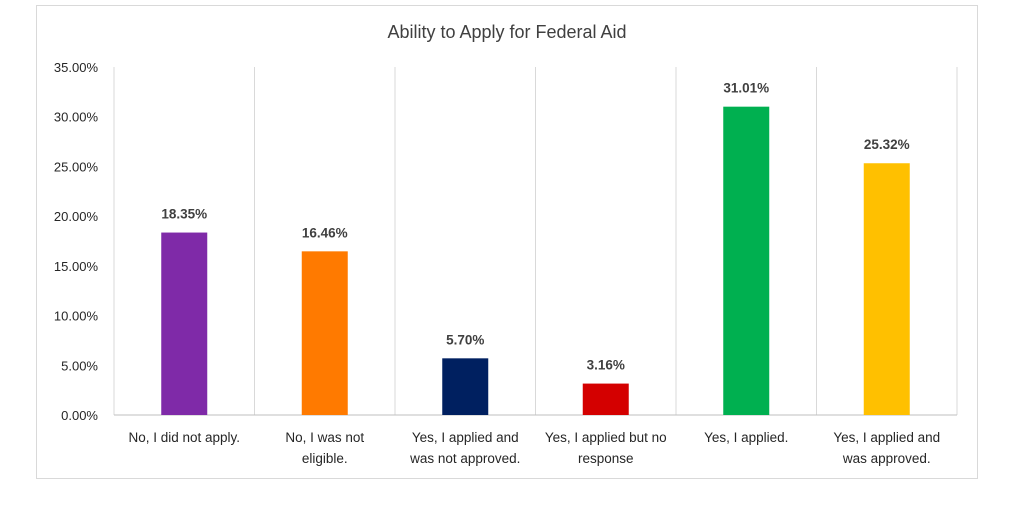 This screenshot has height=505, width=1009. Describe the element at coordinates (325, 458) in the screenshot. I see `x-tick-label: eligible.` at that location.